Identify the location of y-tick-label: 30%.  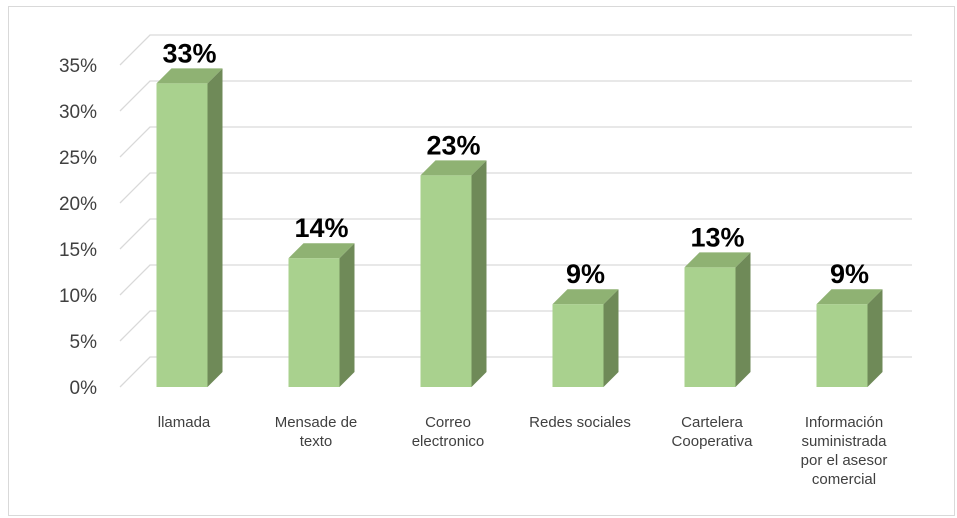
(78, 112).